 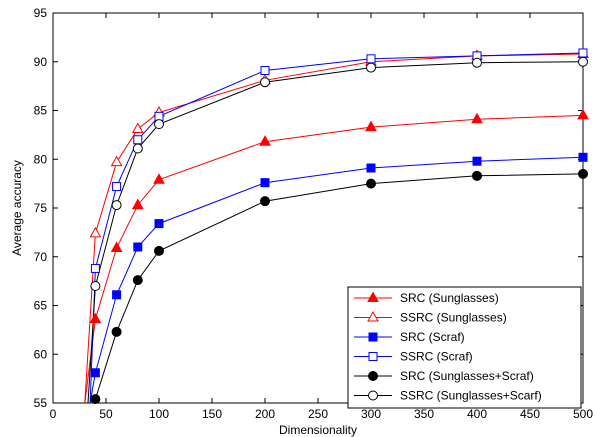 I want to click on x-tick-label: 200, so click(x=265, y=414).